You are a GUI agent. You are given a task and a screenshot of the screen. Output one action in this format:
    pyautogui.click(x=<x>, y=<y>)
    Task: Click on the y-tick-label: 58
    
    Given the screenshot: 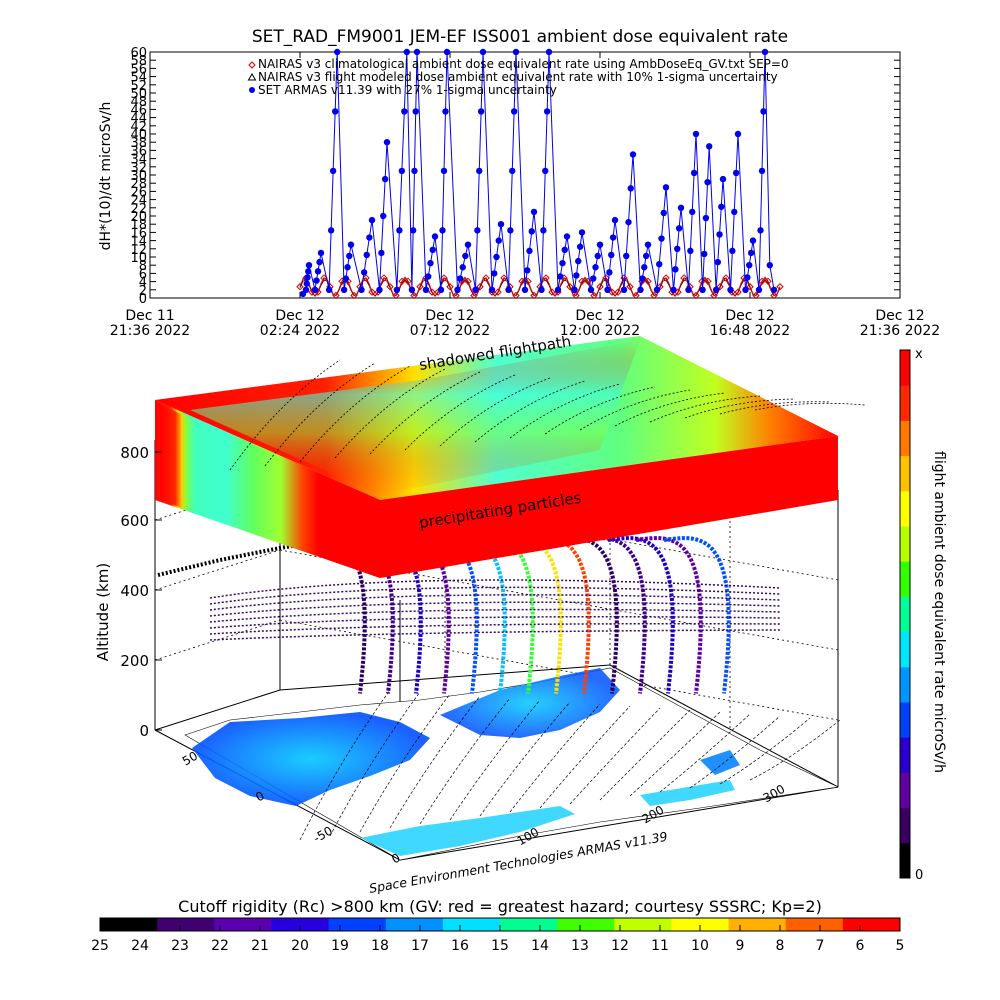 What is the action you would take?
    pyautogui.click(x=138, y=61)
    